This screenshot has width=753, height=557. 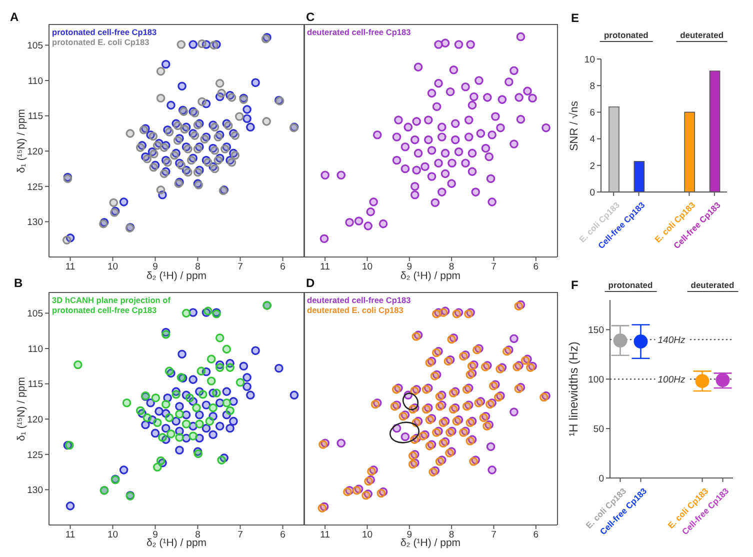 What do you see at coordinates (592, 140) in the screenshot?
I see `y-tick-label: 4` at bounding box center [592, 140].